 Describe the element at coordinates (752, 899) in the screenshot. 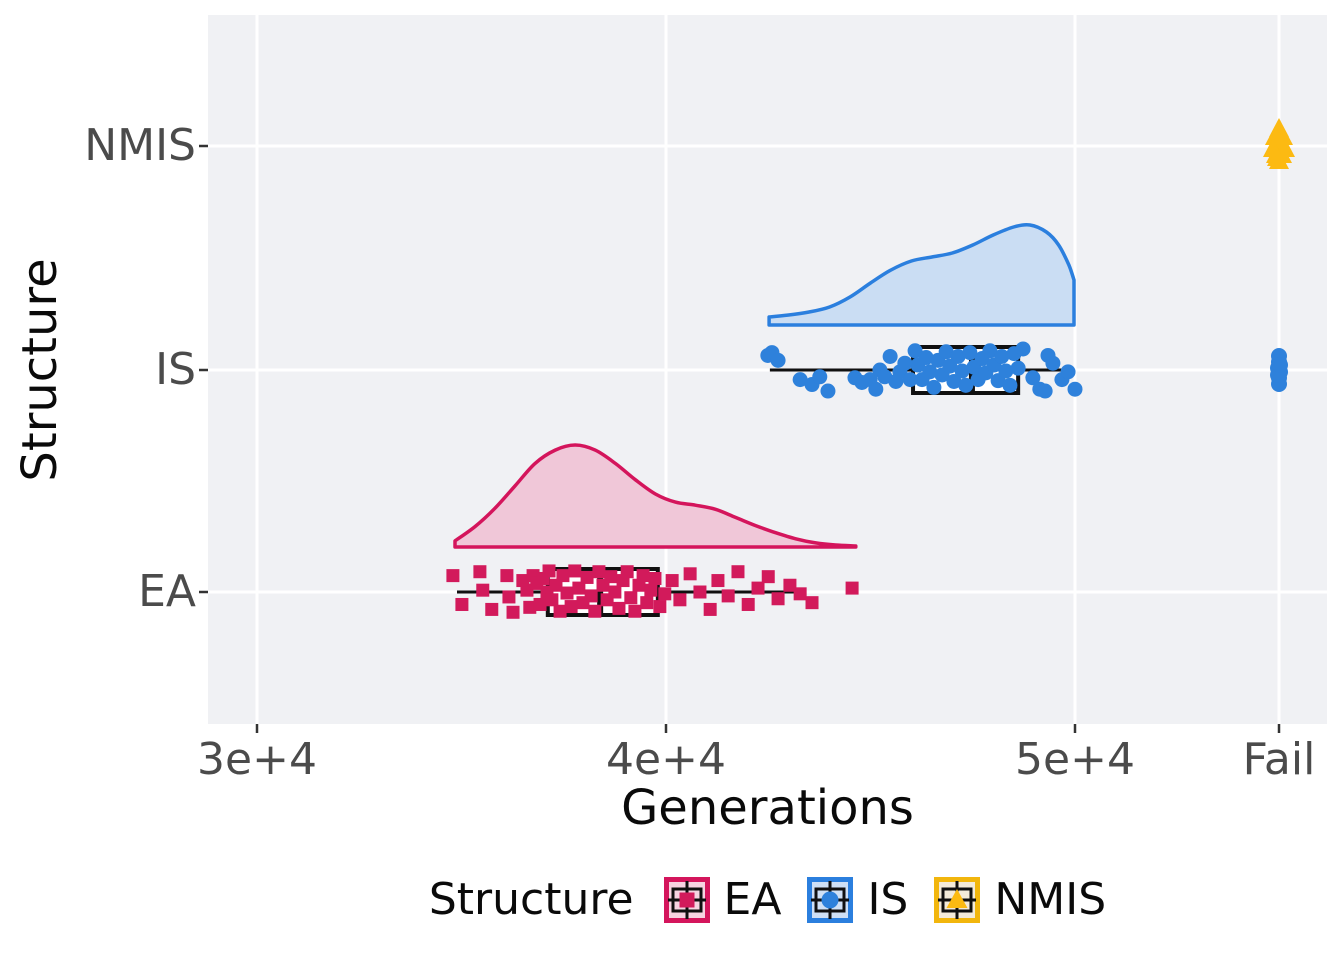

I see `legend-label-ea: EA` at that location.